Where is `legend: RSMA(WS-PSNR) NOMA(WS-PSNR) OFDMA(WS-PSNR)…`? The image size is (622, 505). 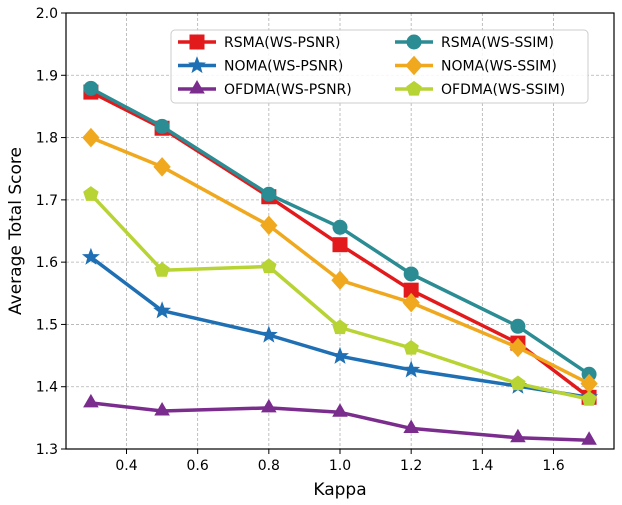
legend: RSMA(WS-PSNR) NOMA(WS-PSNR) OFDMA(WS-PSNR)… is located at coordinates (379, 66).